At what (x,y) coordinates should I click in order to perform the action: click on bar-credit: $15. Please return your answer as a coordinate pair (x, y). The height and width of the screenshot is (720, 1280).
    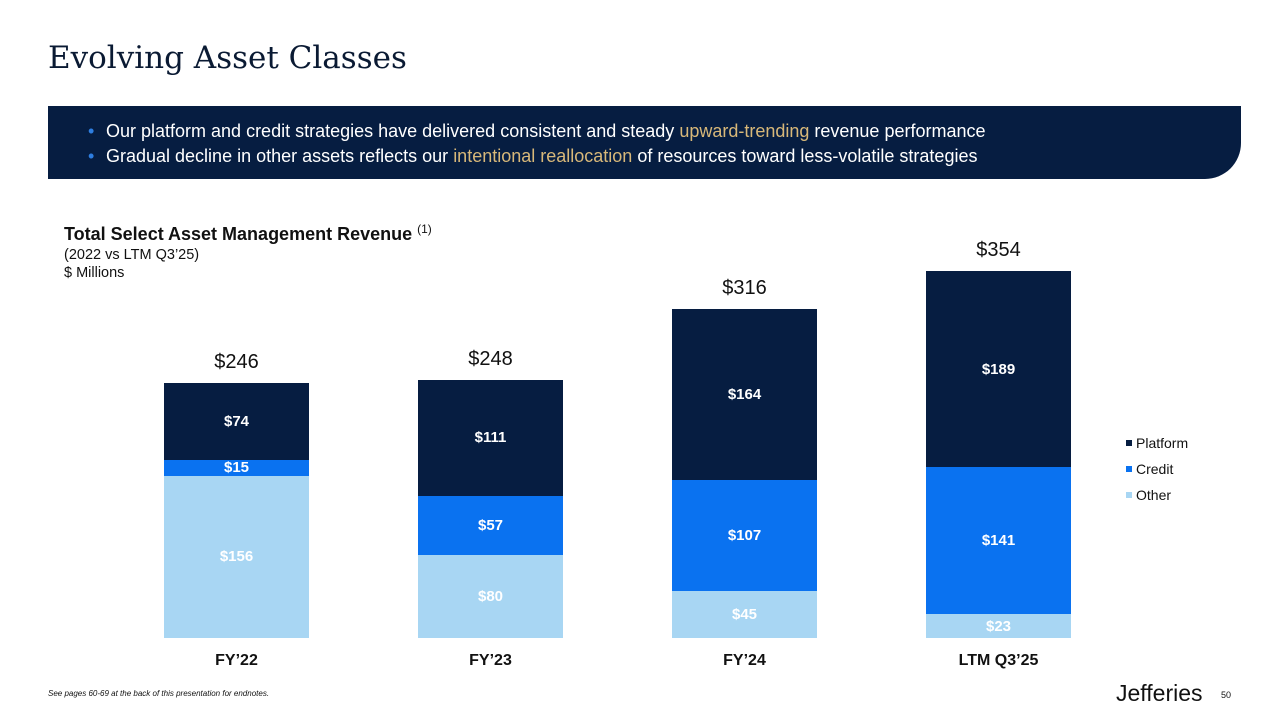
    Looking at the image, I should click on (236, 468).